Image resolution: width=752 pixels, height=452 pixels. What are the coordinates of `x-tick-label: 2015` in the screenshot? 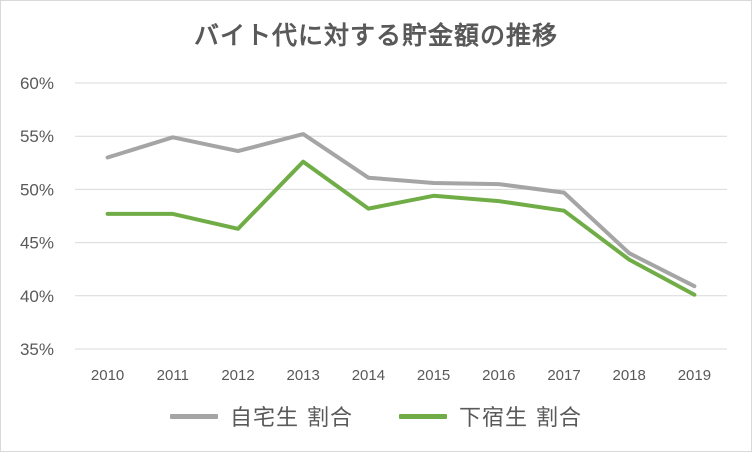 It's located at (433, 375).